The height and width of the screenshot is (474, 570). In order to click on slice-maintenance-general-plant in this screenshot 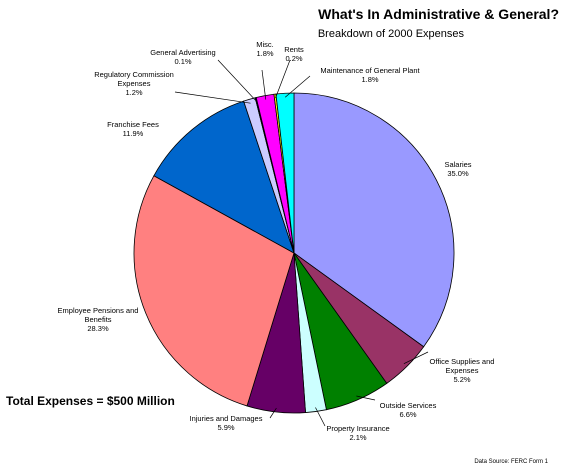, I will do `click(285, 173)`.